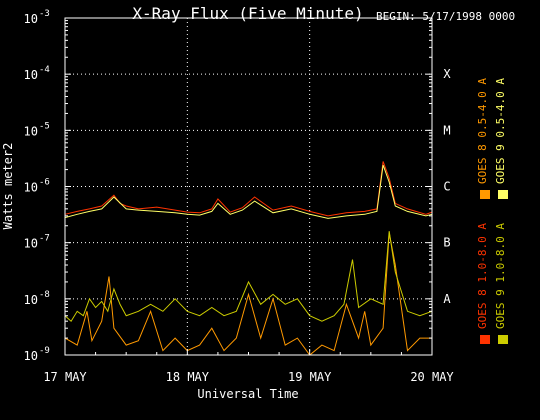 This screenshot has width=540, height=420. Describe the element at coordinates (65, 377) in the screenshot. I see `x-tick-label: 17 MAY` at that location.